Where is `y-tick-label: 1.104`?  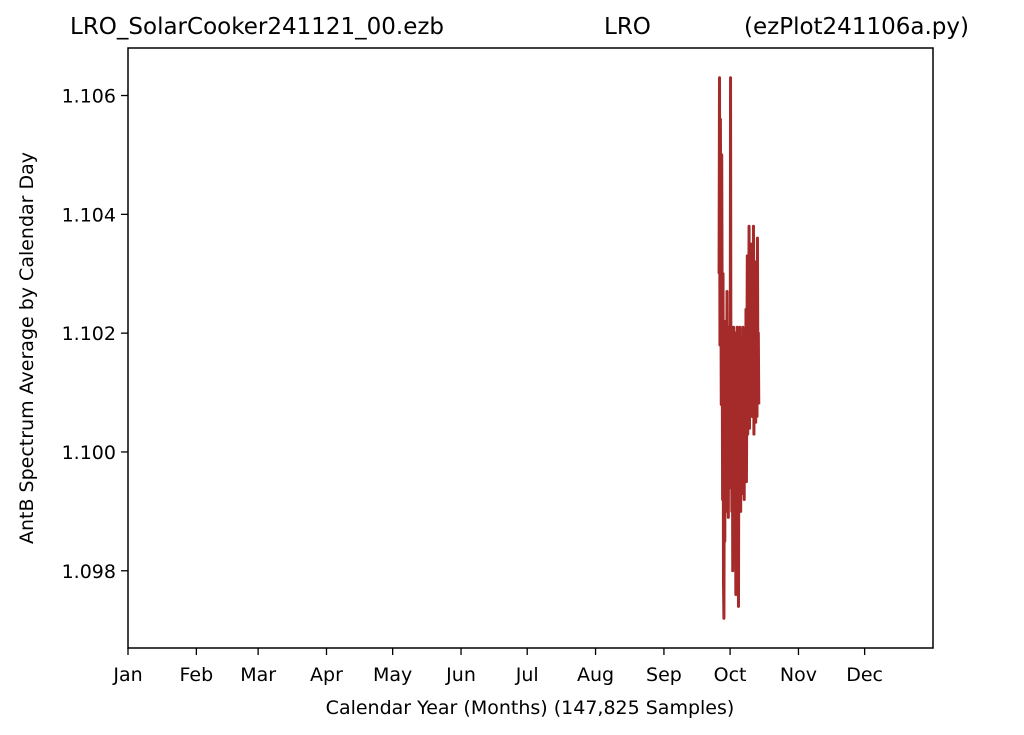
y-tick-label: 1.104 is located at coordinates (89, 215).